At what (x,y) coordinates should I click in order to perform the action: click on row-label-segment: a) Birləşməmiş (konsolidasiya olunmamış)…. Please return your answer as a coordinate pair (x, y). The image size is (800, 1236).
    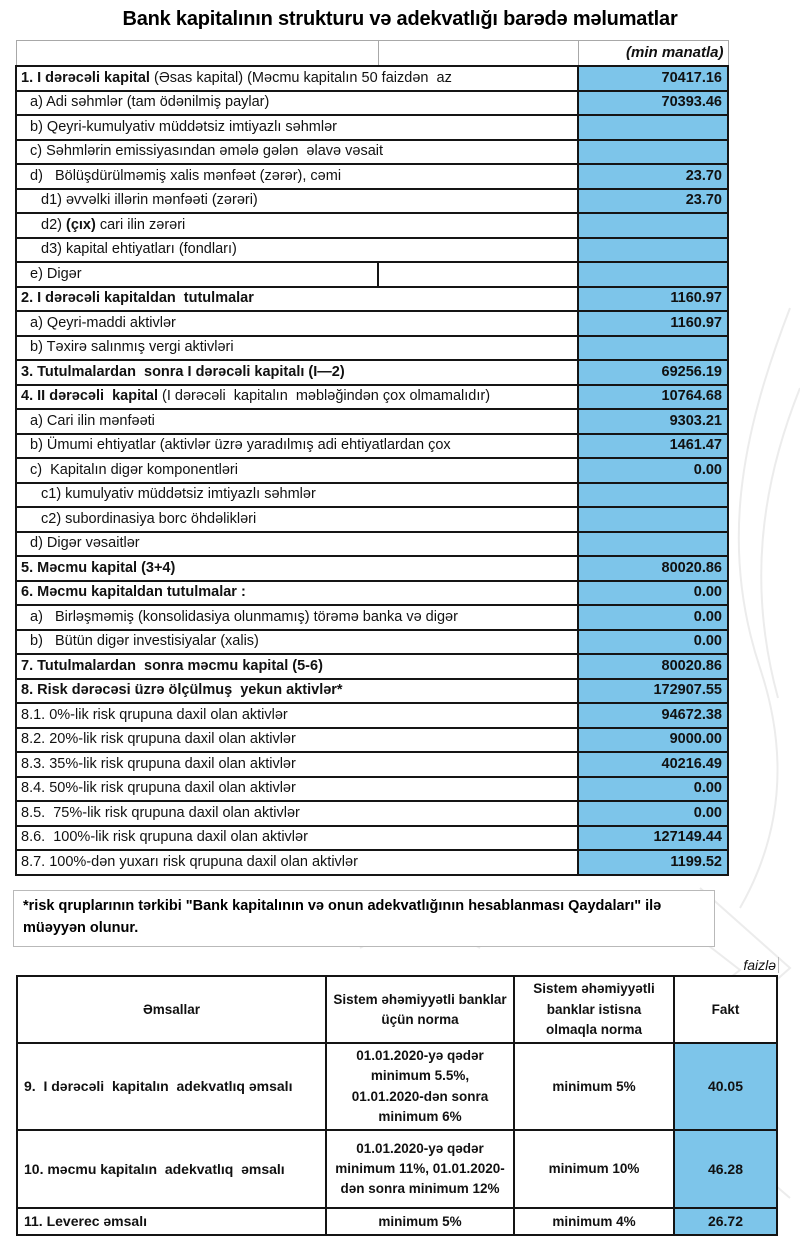
    Looking at the image, I should click on (244, 616).